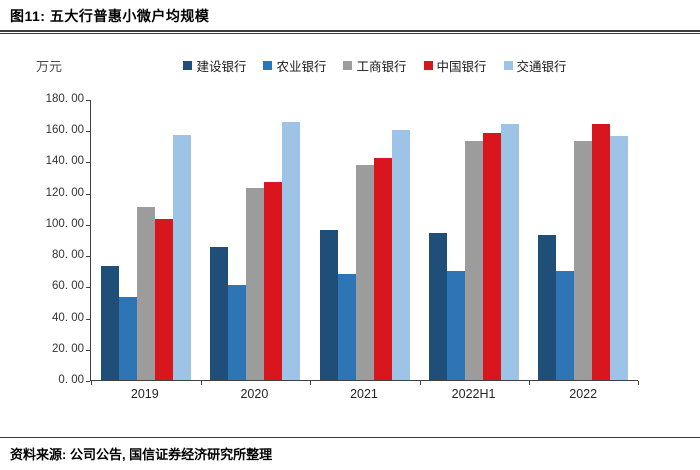  What do you see at coordinates (109, 323) in the screenshot?
I see `bar-建设银行-2019` at bounding box center [109, 323].